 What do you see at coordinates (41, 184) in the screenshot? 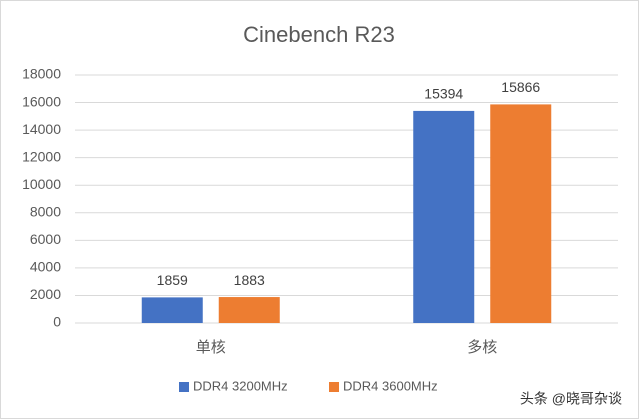
I see `y-tick-label: 10000` at bounding box center [41, 184].